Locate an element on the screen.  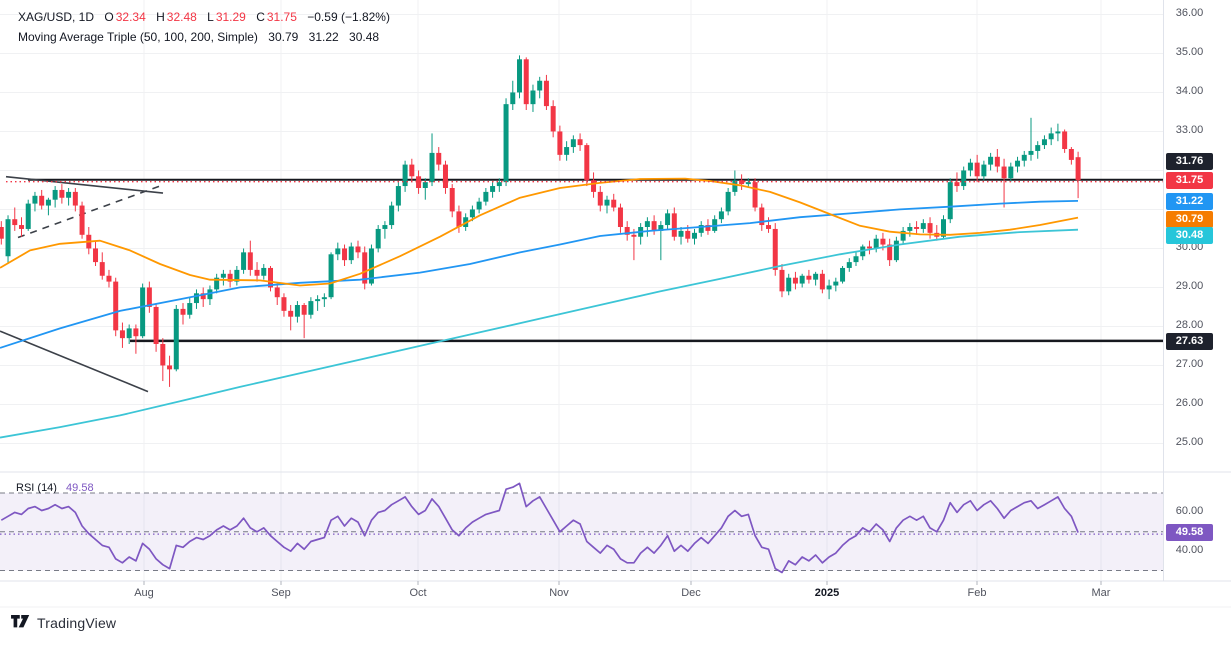
price-tick-label: 34.00 is located at coordinates (1189, 91).